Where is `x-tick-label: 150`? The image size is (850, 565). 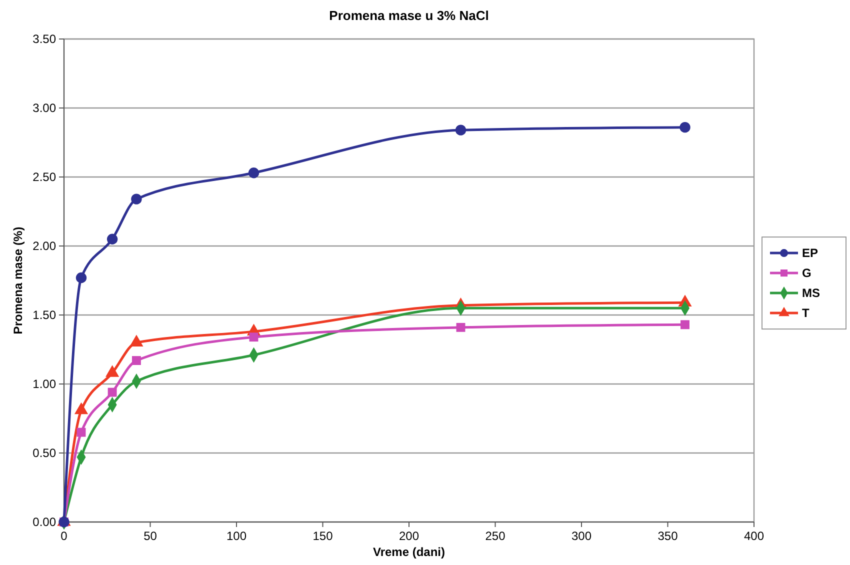 x-tick-label: 150 is located at coordinates (323, 536).